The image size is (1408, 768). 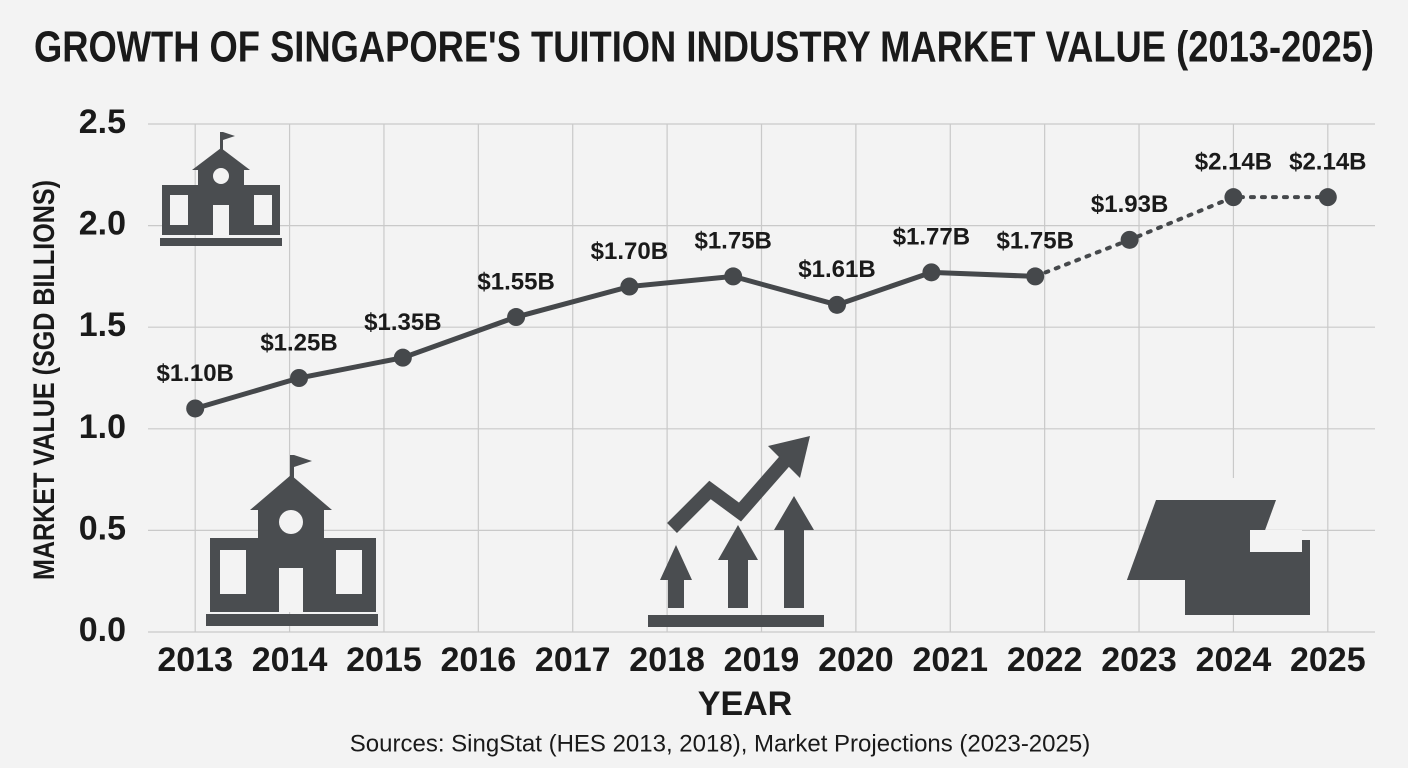 What do you see at coordinates (1234, 660) in the screenshot?
I see `x-tick-label: 2024` at bounding box center [1234, 660].